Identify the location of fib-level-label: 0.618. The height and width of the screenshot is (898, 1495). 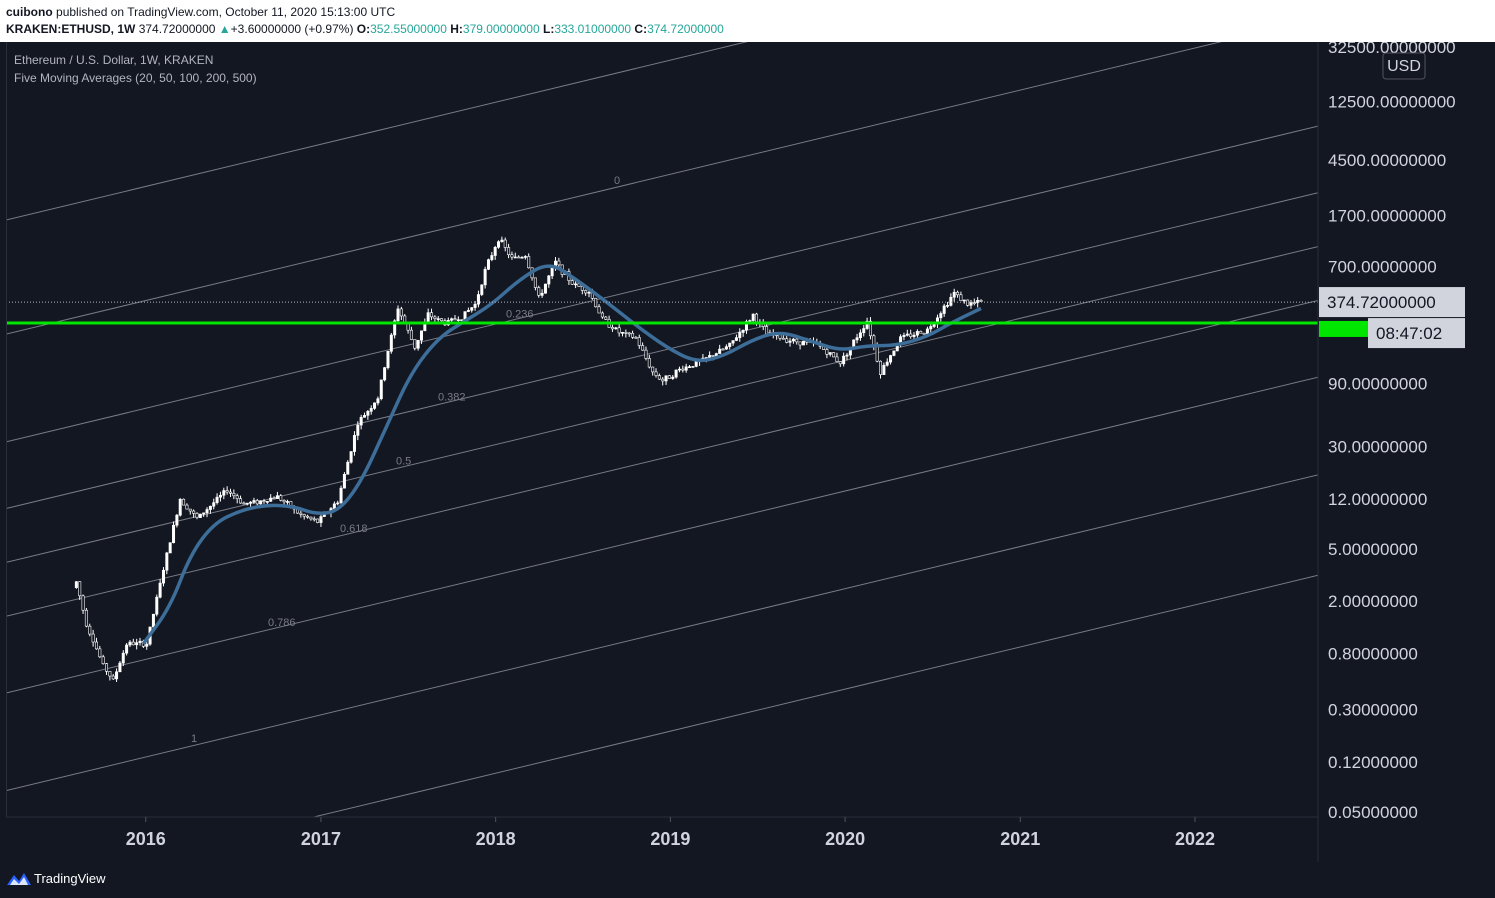
(354, 529).